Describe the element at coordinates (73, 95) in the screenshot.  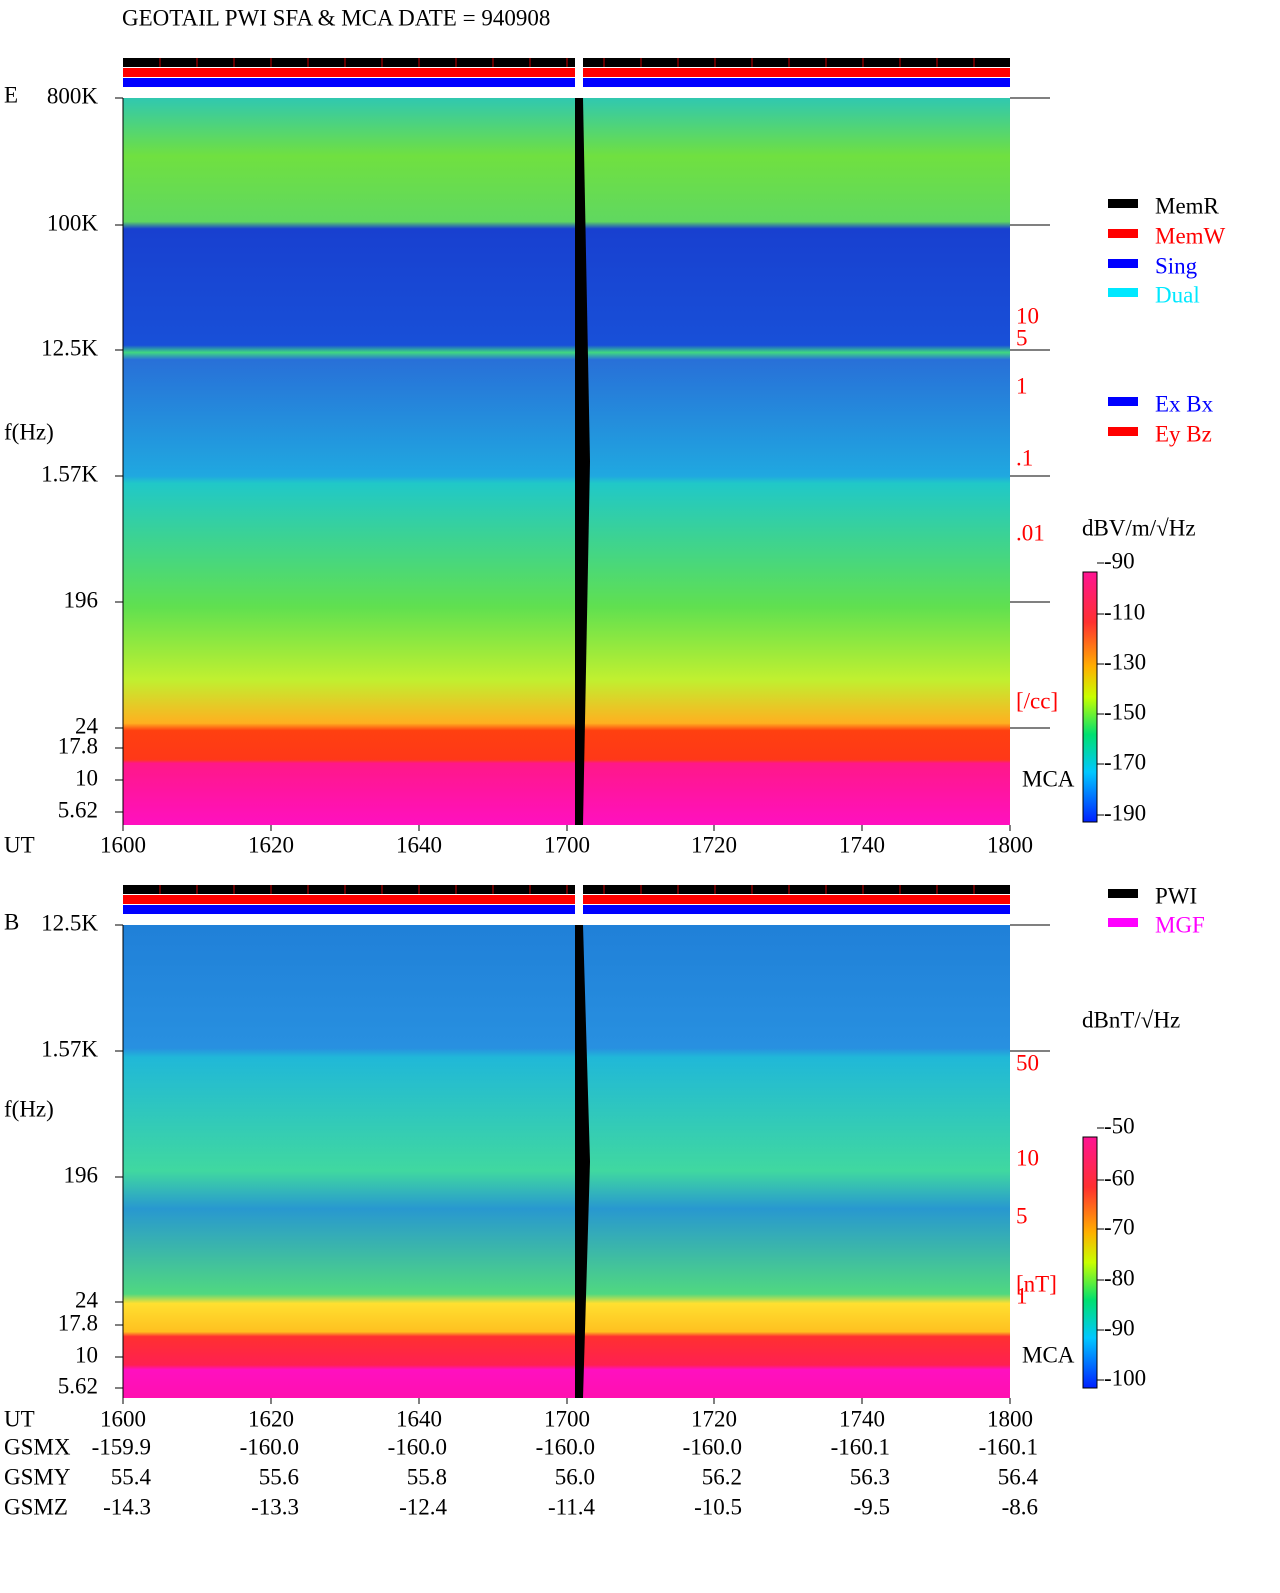
I see `y-tick-label: 800K` at that location.